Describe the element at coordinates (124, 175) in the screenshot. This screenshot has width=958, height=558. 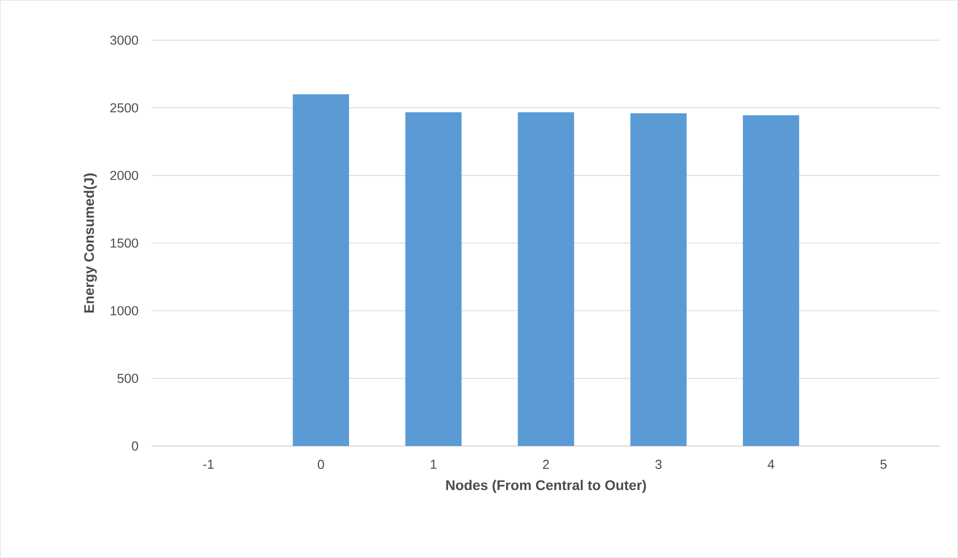
I see `y-tick-label: 2000` at that location.